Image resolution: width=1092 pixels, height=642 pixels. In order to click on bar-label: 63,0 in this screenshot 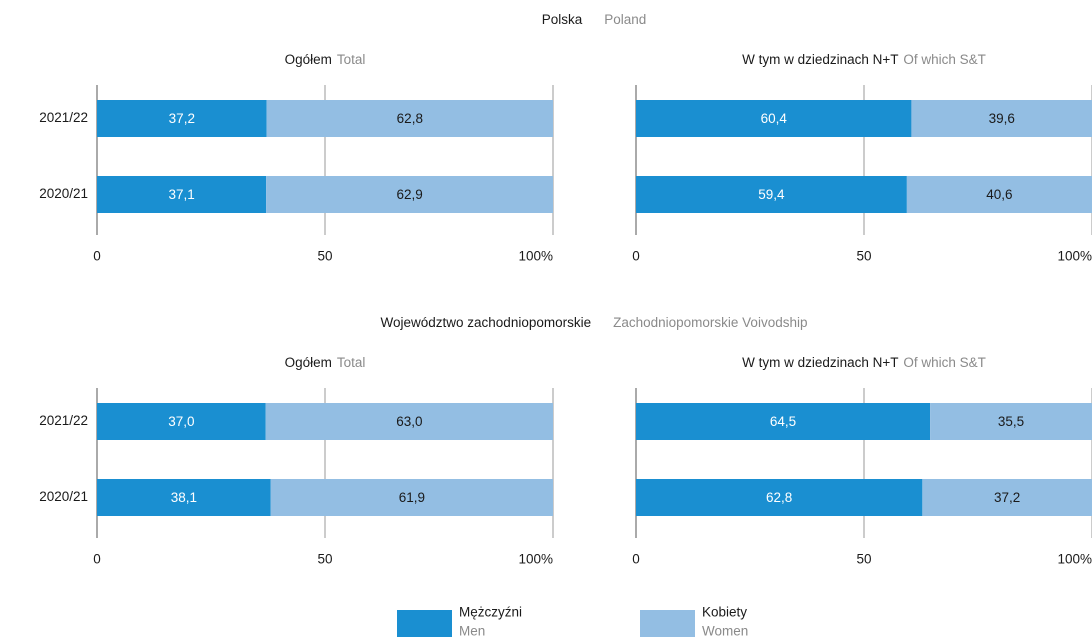, I will do `click(409, 421)`.